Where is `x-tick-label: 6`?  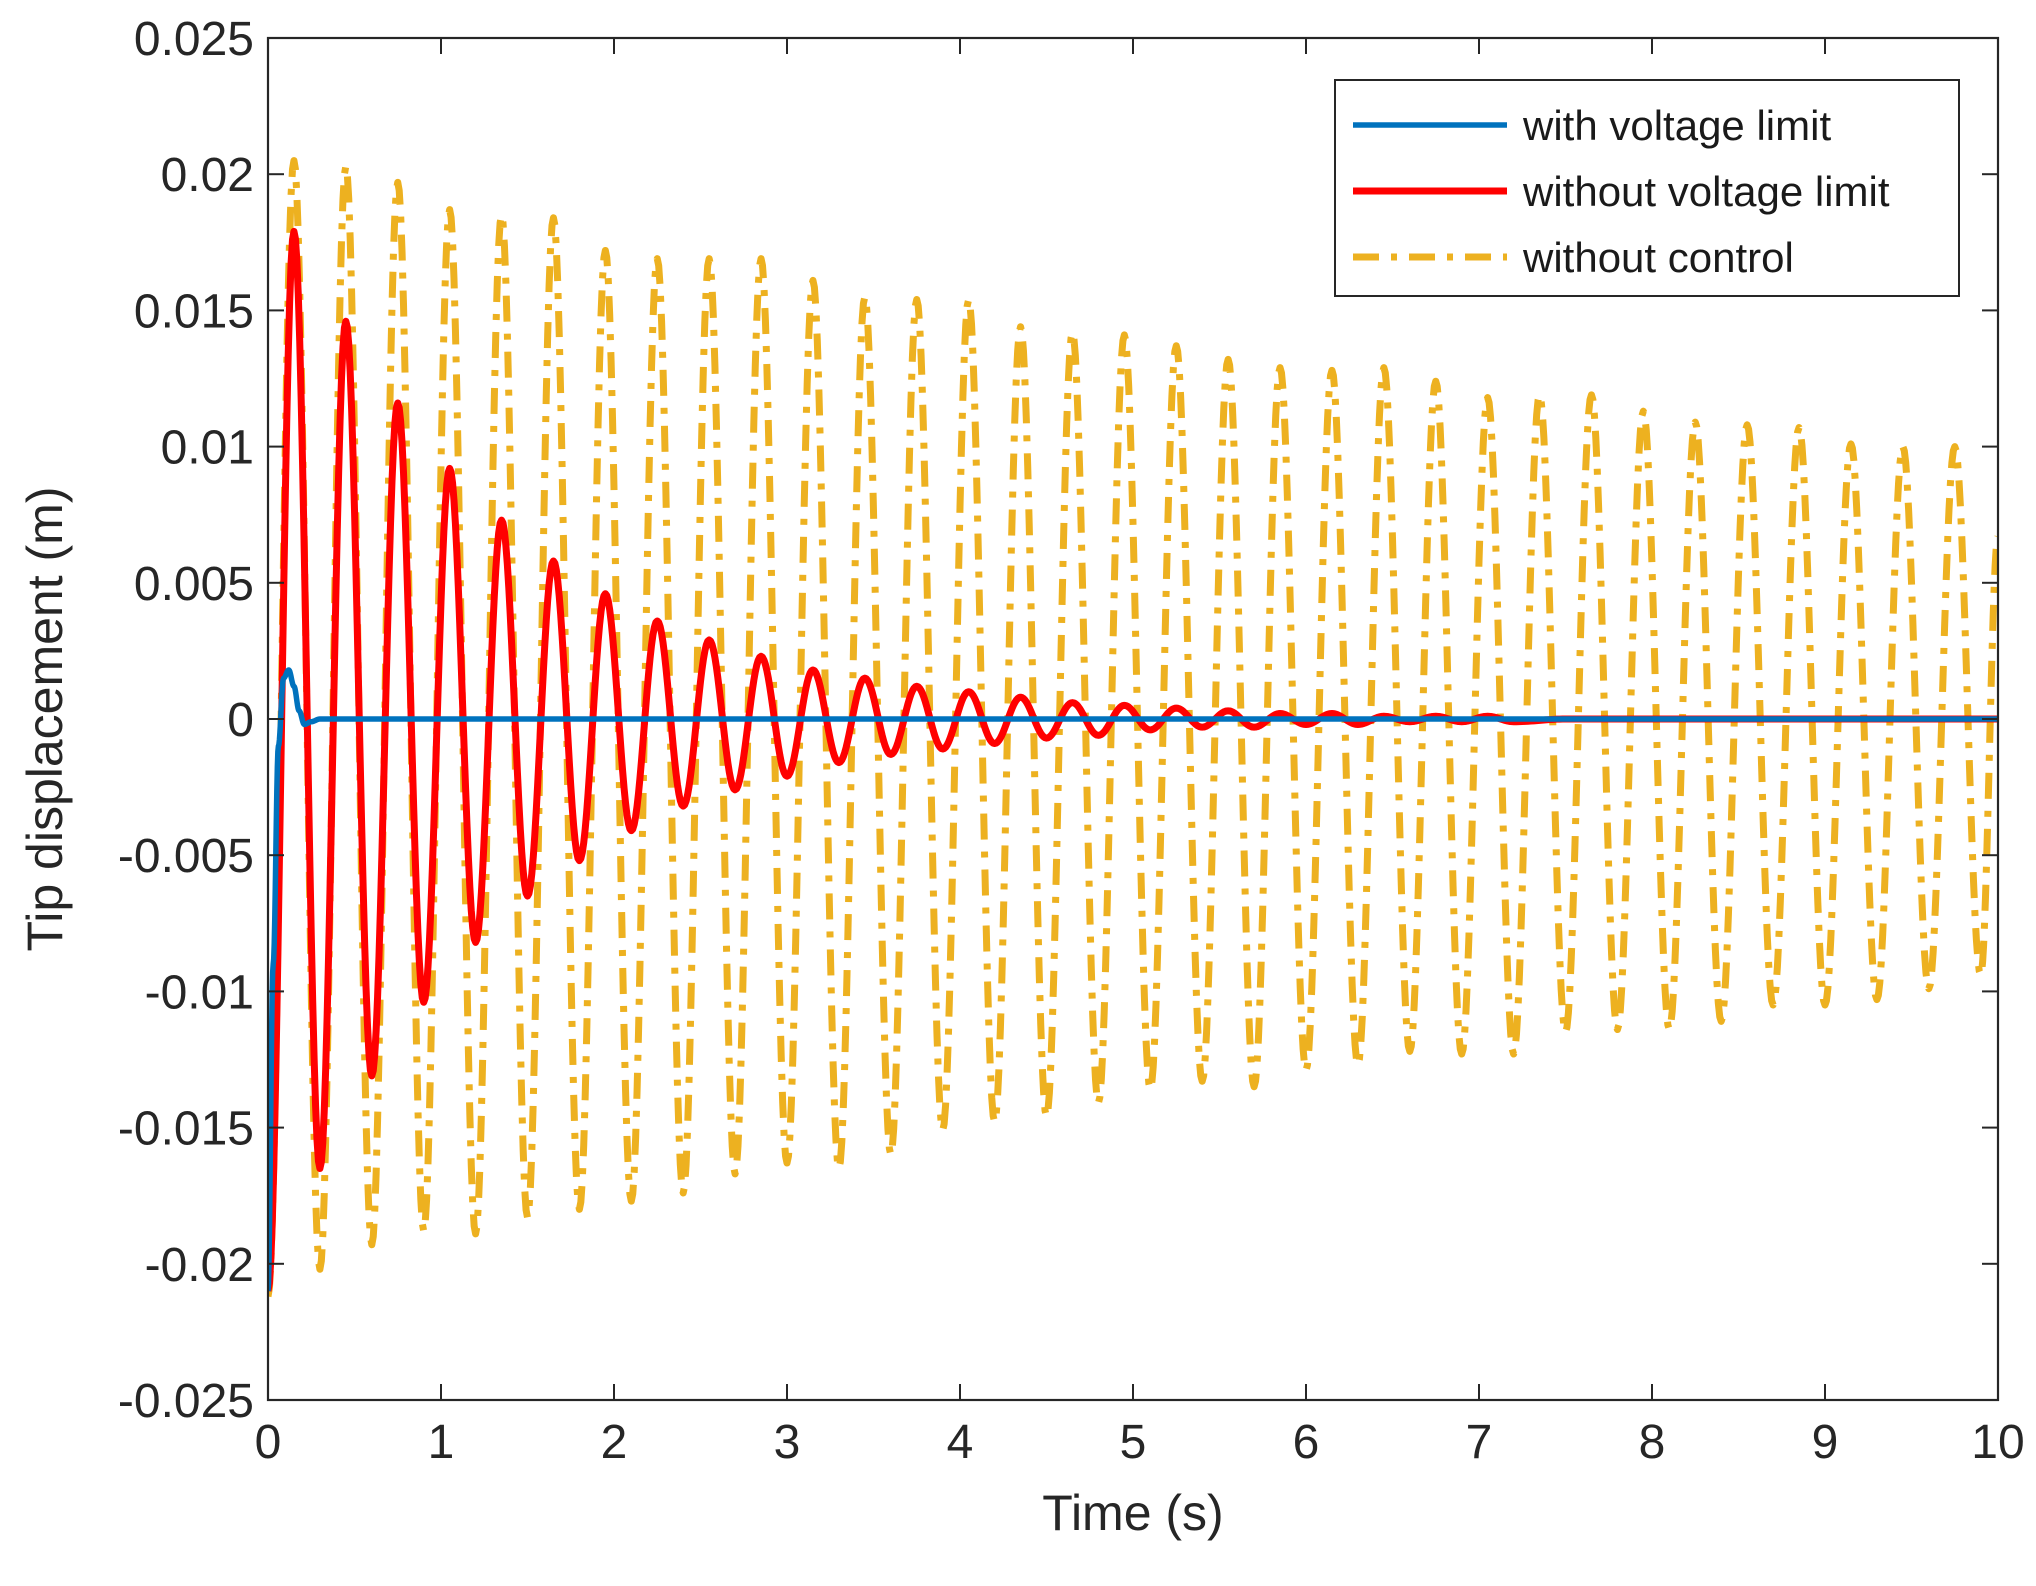
x-tick-label: 6 is located at coordinates (1306, 1442).